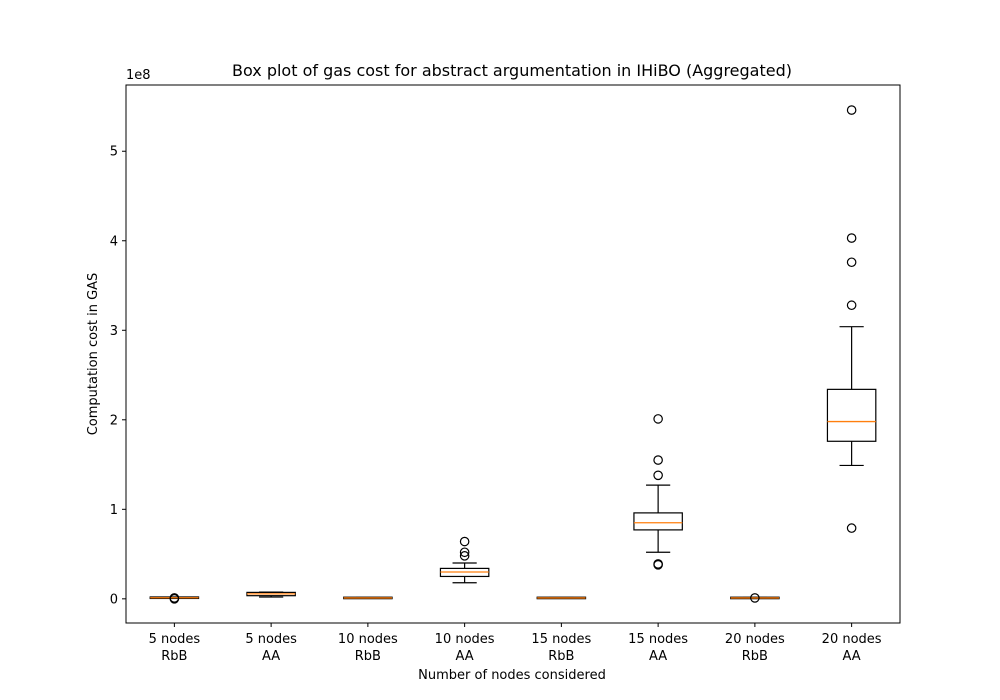 Image resolution: width=1000 pixels, height=700 pixels. Describe the element at coordinates (114, 241) in the screenshot. I see `y-tick-label: 4` at that location.